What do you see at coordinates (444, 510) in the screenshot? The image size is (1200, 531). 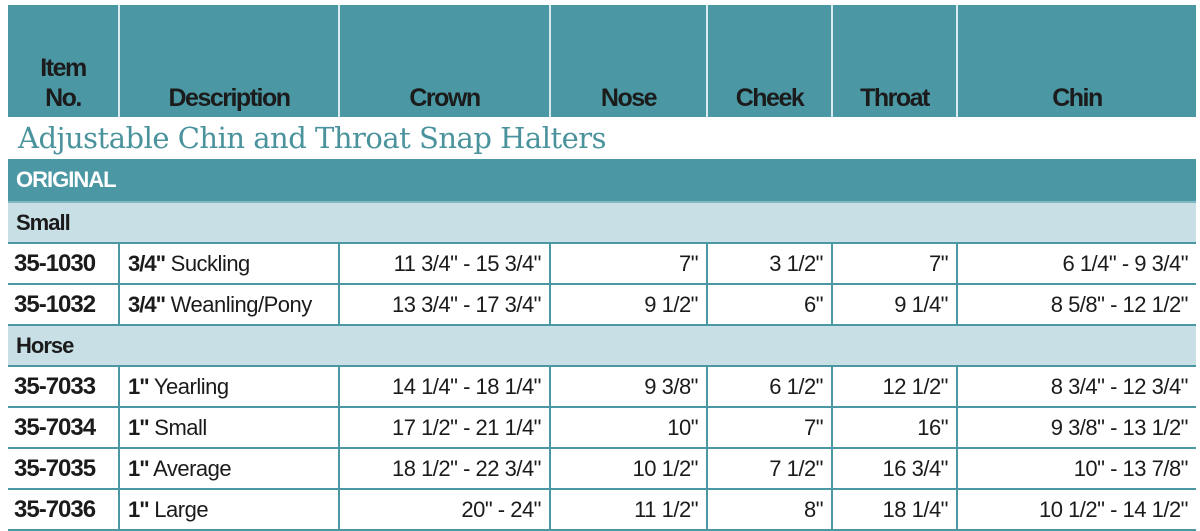 I see `crown-value: 20" - 24"` at bounding box center [444, 510].